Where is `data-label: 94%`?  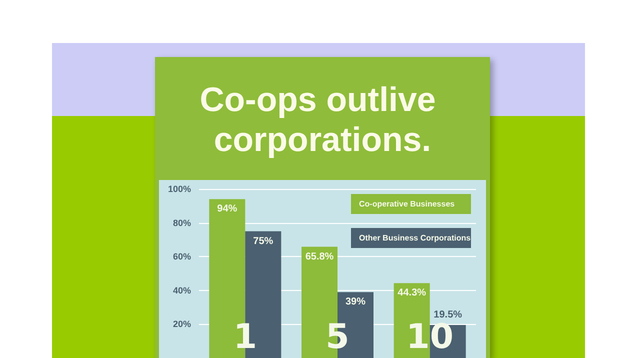 data-label: 94% is located at coordinates (227, 209).